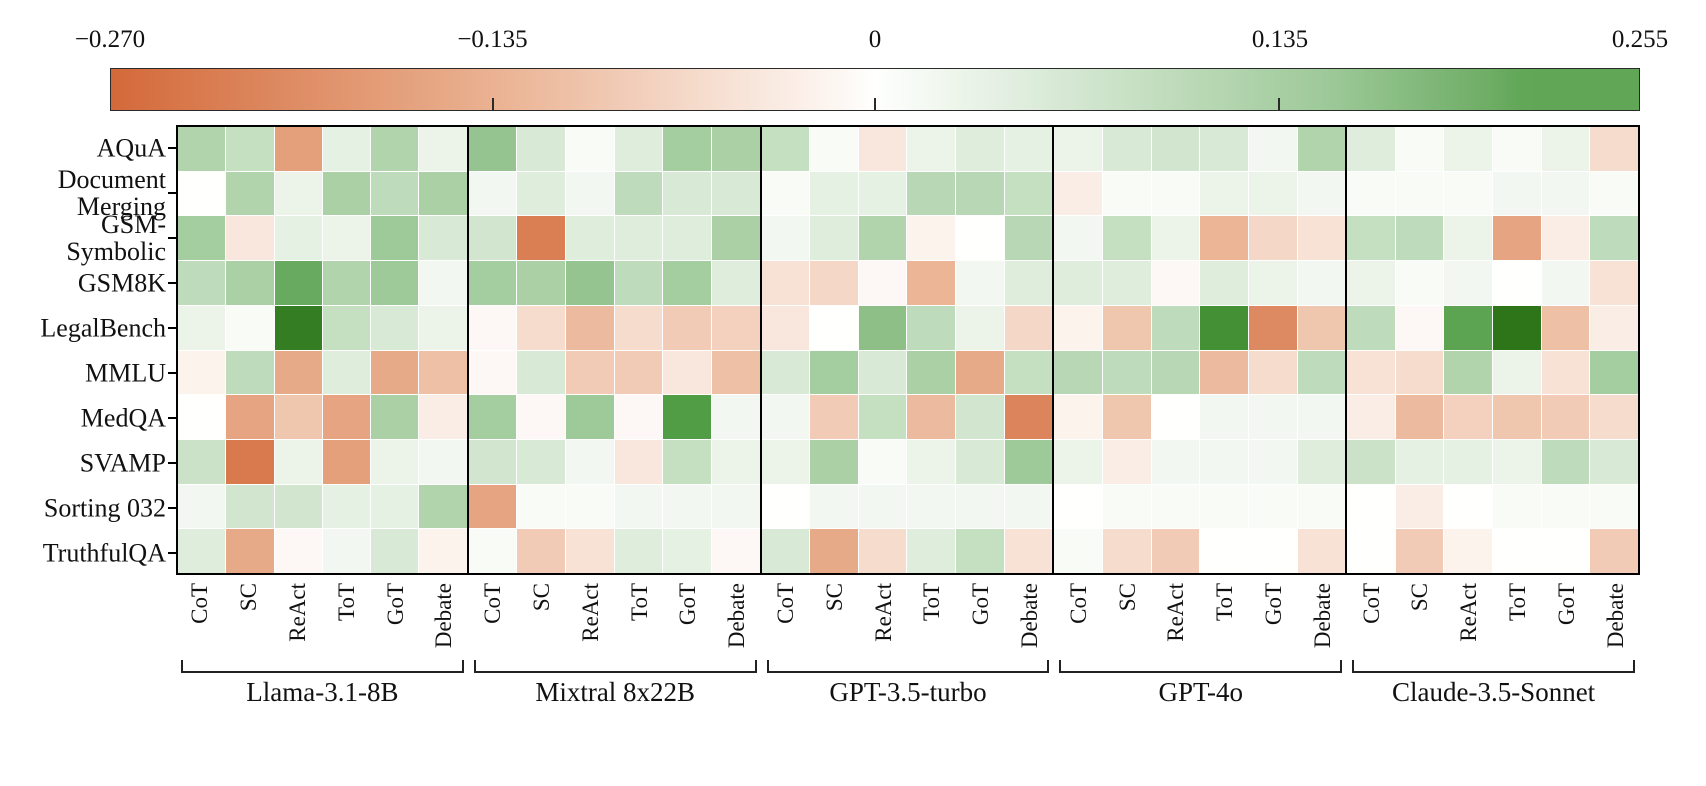 The height and width of the screenshot is (786, 1706). What do you see at coordinates (615, 692) in the screenshot?
I see `group-label-mixtral-8x22b: Mixtral 8x22B` at bounding box center [615, 692].